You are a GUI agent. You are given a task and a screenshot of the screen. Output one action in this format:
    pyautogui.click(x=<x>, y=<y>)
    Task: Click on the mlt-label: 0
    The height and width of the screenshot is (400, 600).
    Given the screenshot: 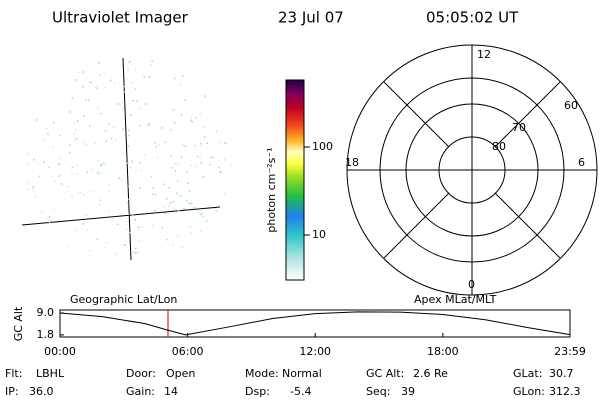 What is the action you would take?
    pyautogui.click(x=471, y=284)
    